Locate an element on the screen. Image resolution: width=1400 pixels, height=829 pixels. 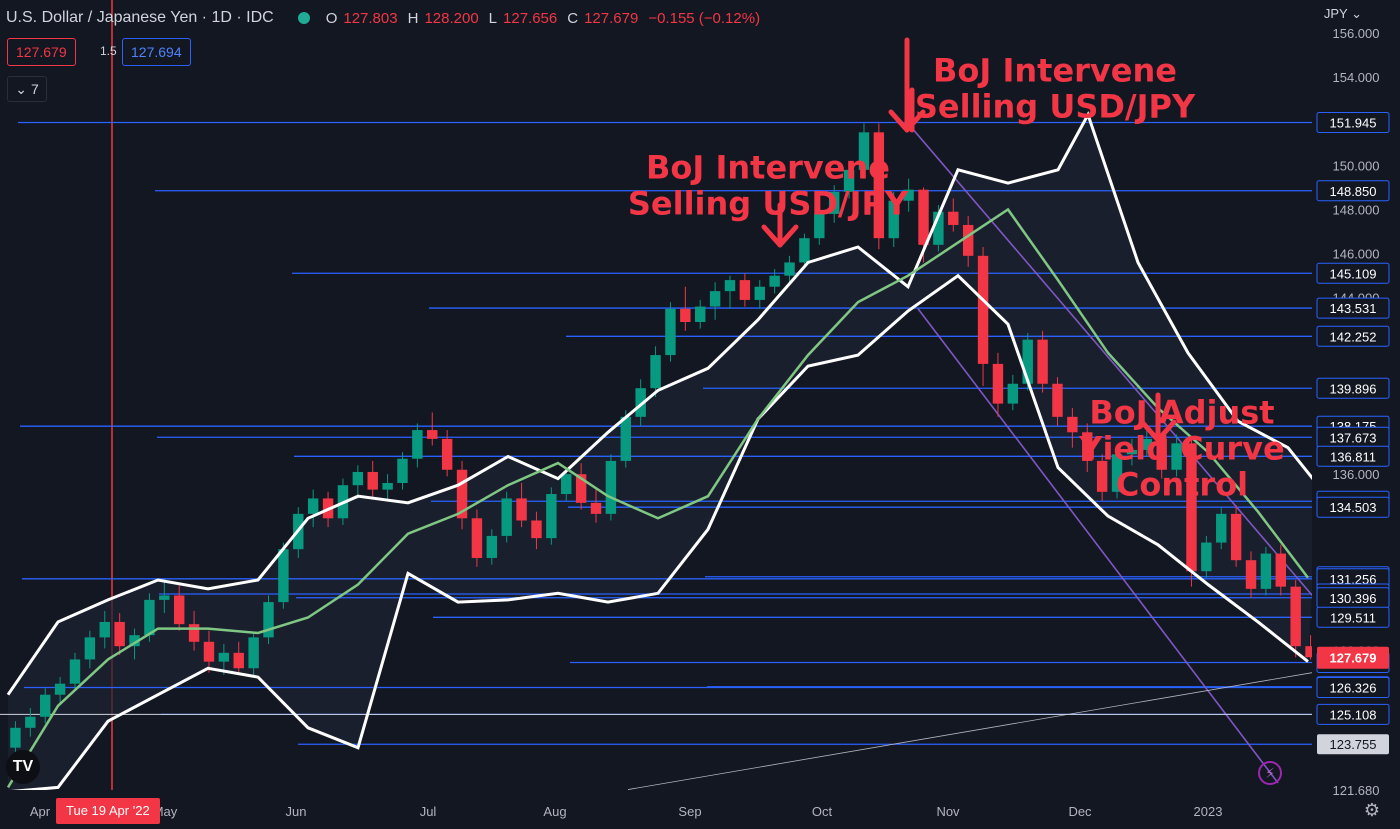
x-tick-label: Jul is located at coordinates (428, 811).